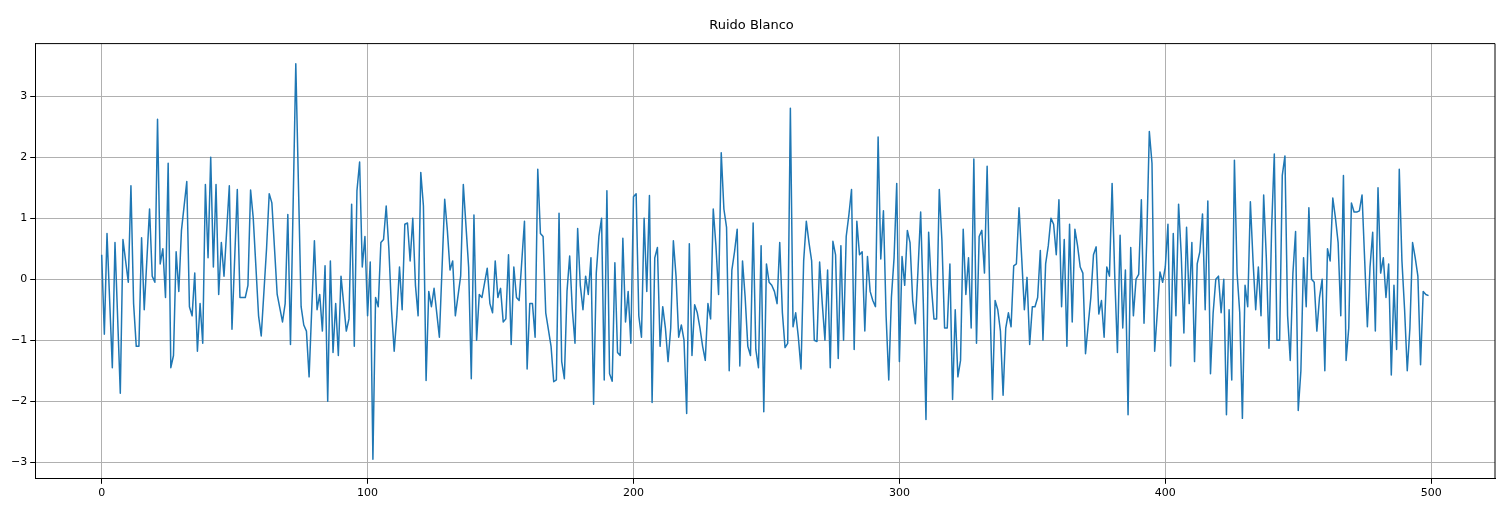  Describe the element at coordinates (24, 156) in the screenshot. I see `y-tick-label: 2` at that location.